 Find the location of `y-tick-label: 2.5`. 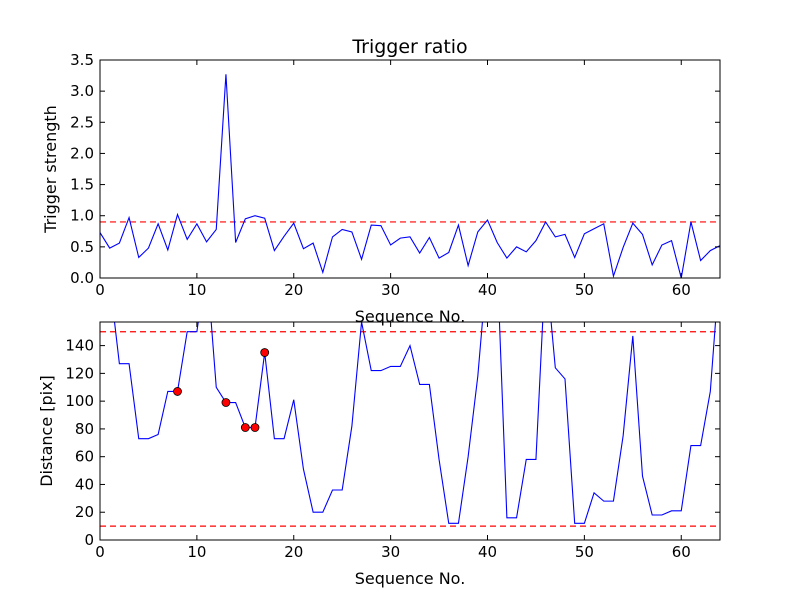

y-tick-label: 2.5 is located at coordinates (82, 122).